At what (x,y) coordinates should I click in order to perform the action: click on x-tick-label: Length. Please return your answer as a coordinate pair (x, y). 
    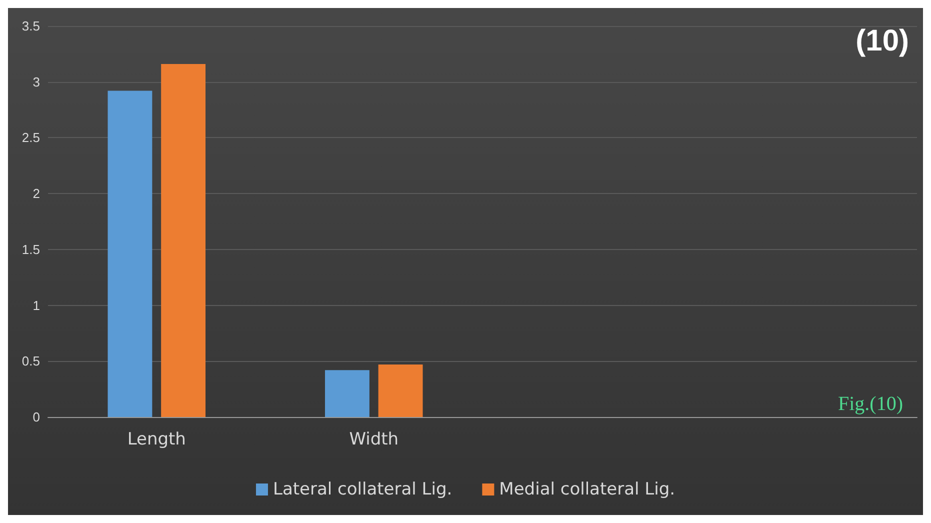
    Looking at the image, I should click on (156, 440).